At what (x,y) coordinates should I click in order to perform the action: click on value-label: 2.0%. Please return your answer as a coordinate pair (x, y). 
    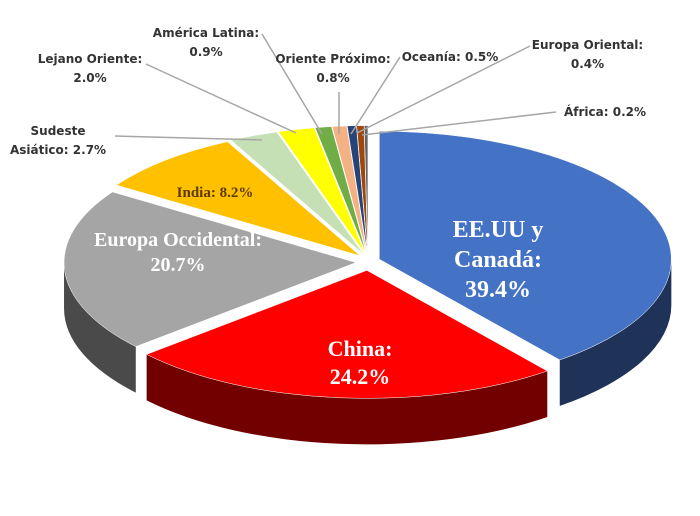
    Looking at the image, I should click on (90, 78).